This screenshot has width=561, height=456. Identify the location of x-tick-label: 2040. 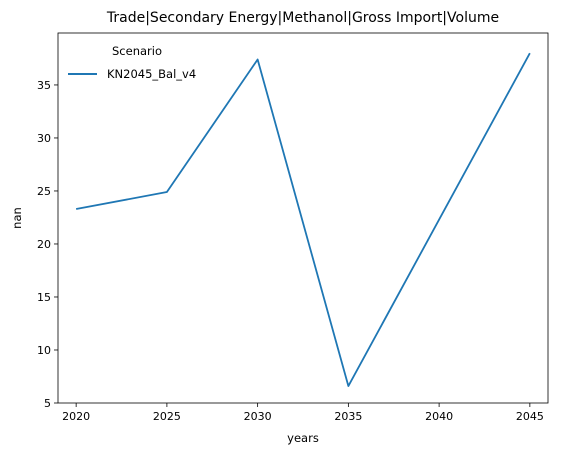
(439, 416).